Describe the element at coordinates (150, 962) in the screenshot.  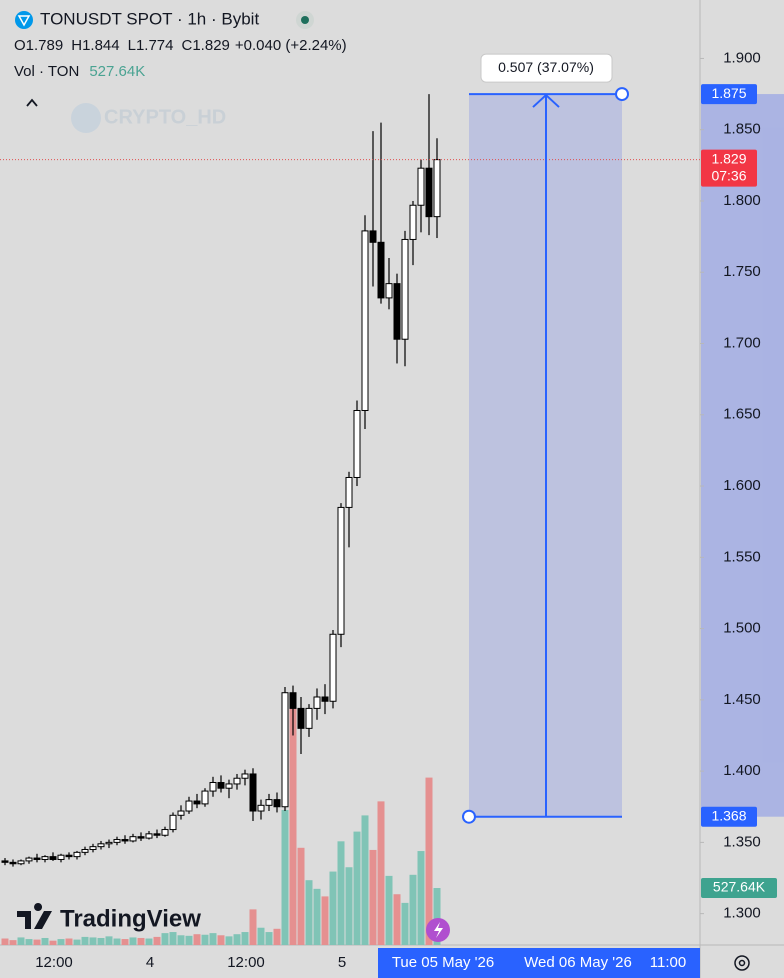
I see `x-tick-label: 4` at that location.